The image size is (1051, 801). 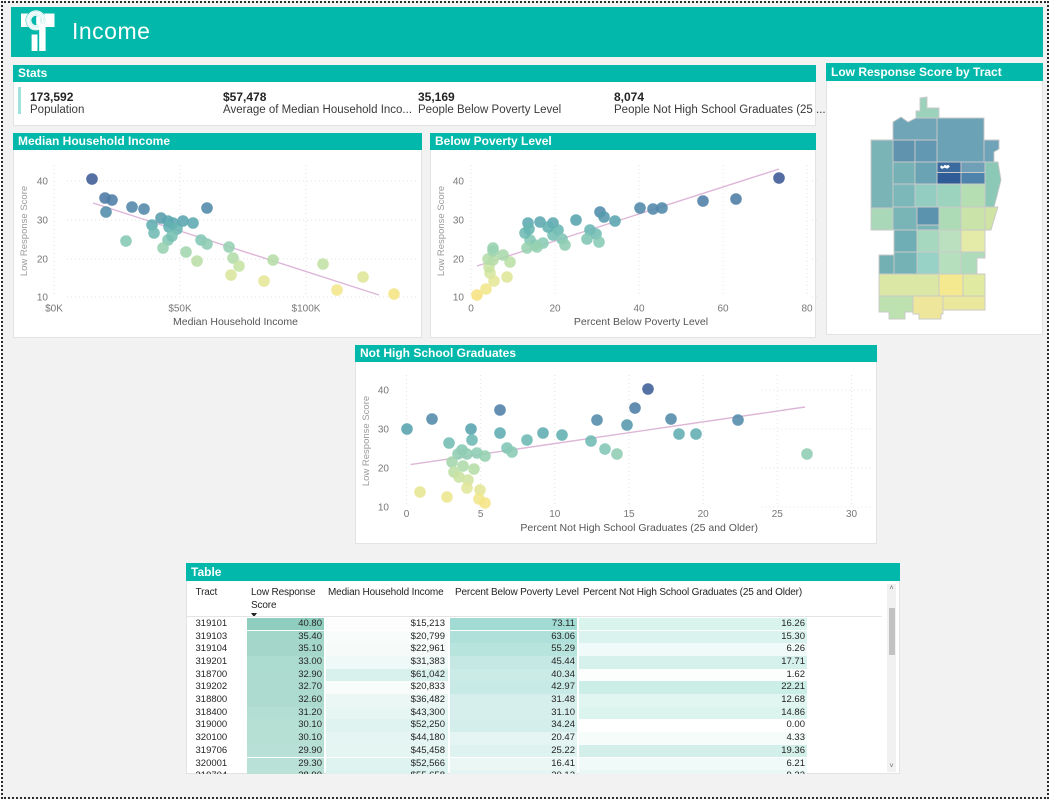 What do you see at coordinates (641, 322) in the screenshot?
I see `svg-text: Percent Below Poverty Level` at bounding box center [641, 322].